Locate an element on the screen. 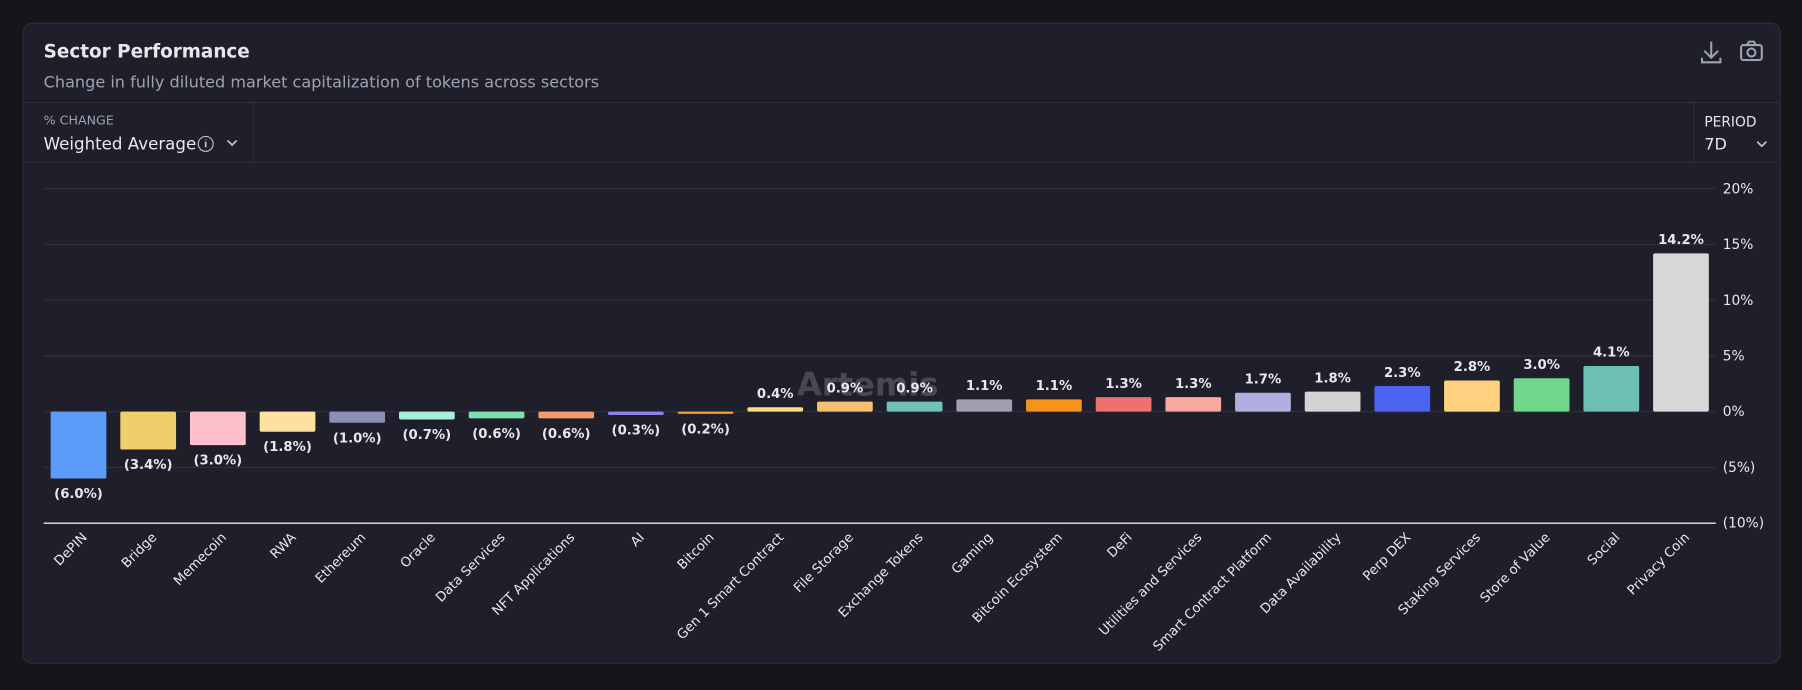 Image resolution: width=1802 pixels, height=690 pixels. value-label: (3.4%) is located at coordinates (148, 465).